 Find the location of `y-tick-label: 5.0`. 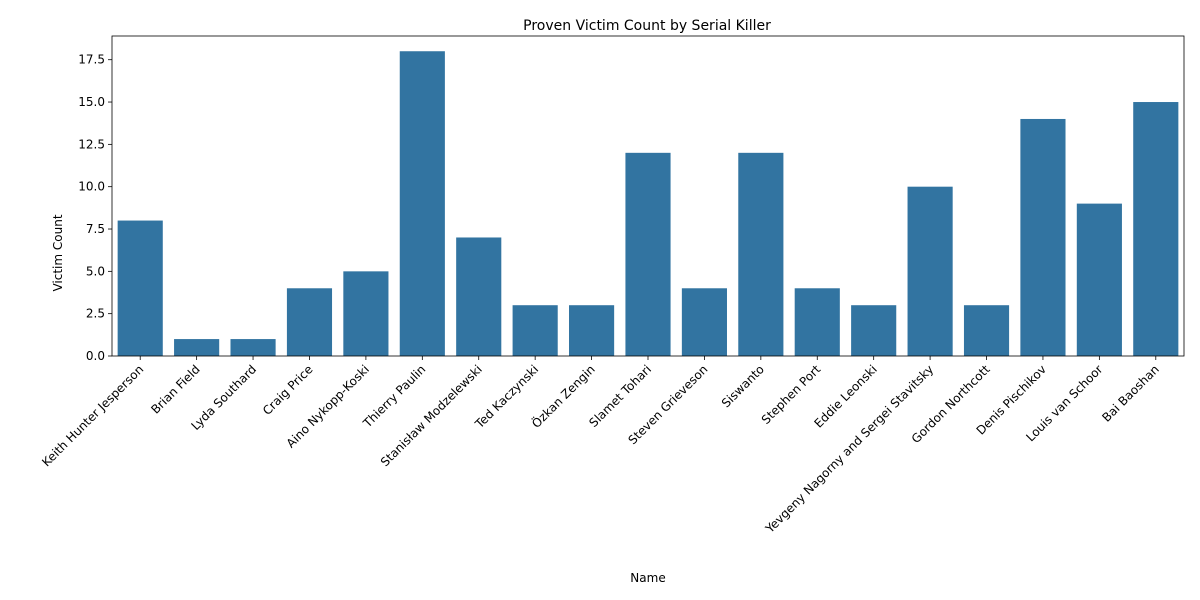

y-tick-label: 5.0 is located at coordinates (95, 271).